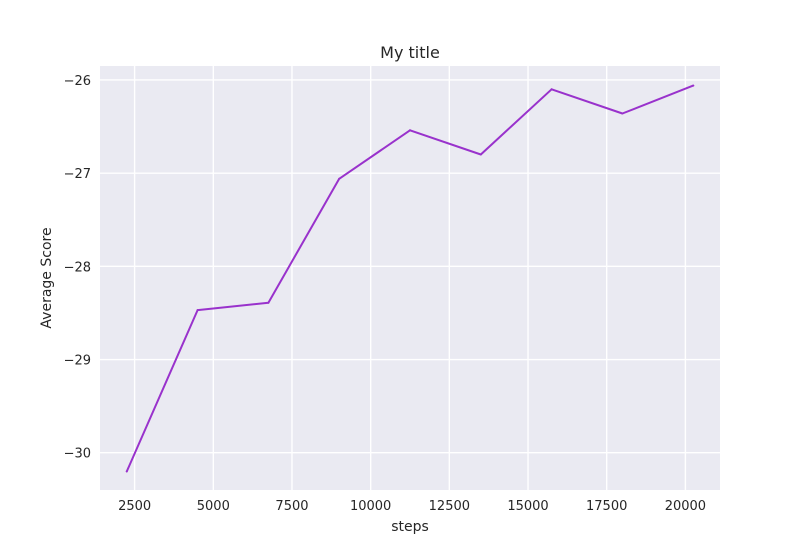 The image size is (800, 554). What do you see at coordinates (77, 267) in the screenshot?
I see `y-tick-label: −28` at bounding box center [77, 267].